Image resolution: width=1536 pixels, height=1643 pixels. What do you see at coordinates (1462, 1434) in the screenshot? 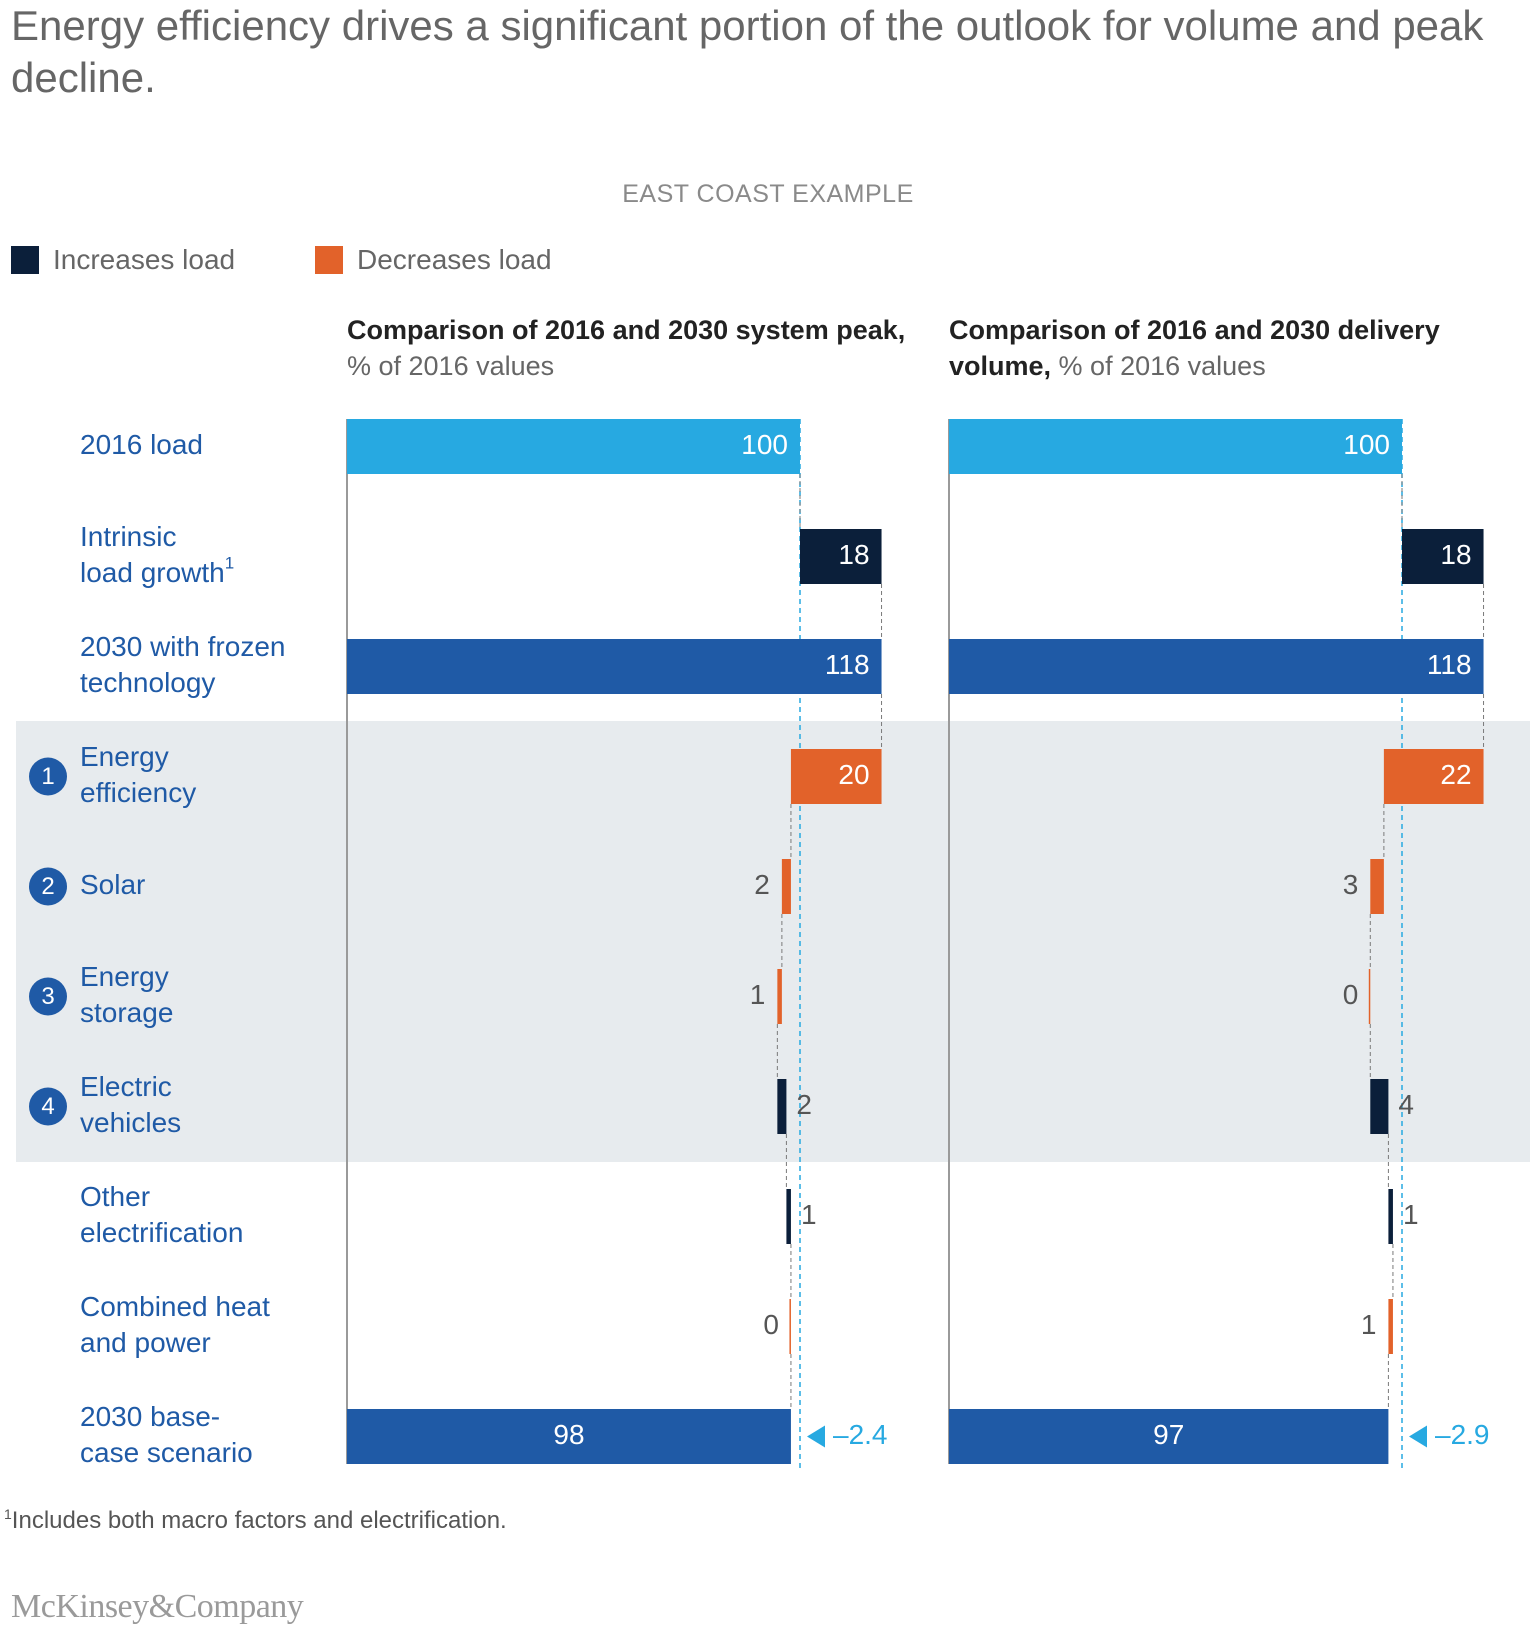
I see `volume-delta-label: –2.9` at bounding box center [1462, 1434].